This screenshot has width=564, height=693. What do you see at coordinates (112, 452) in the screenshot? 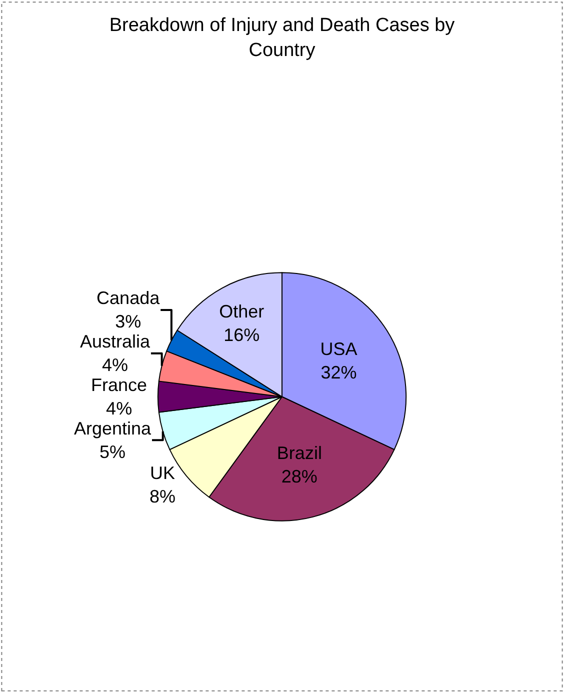
I see `data-label: 5%` at bounding box center [112, 452].